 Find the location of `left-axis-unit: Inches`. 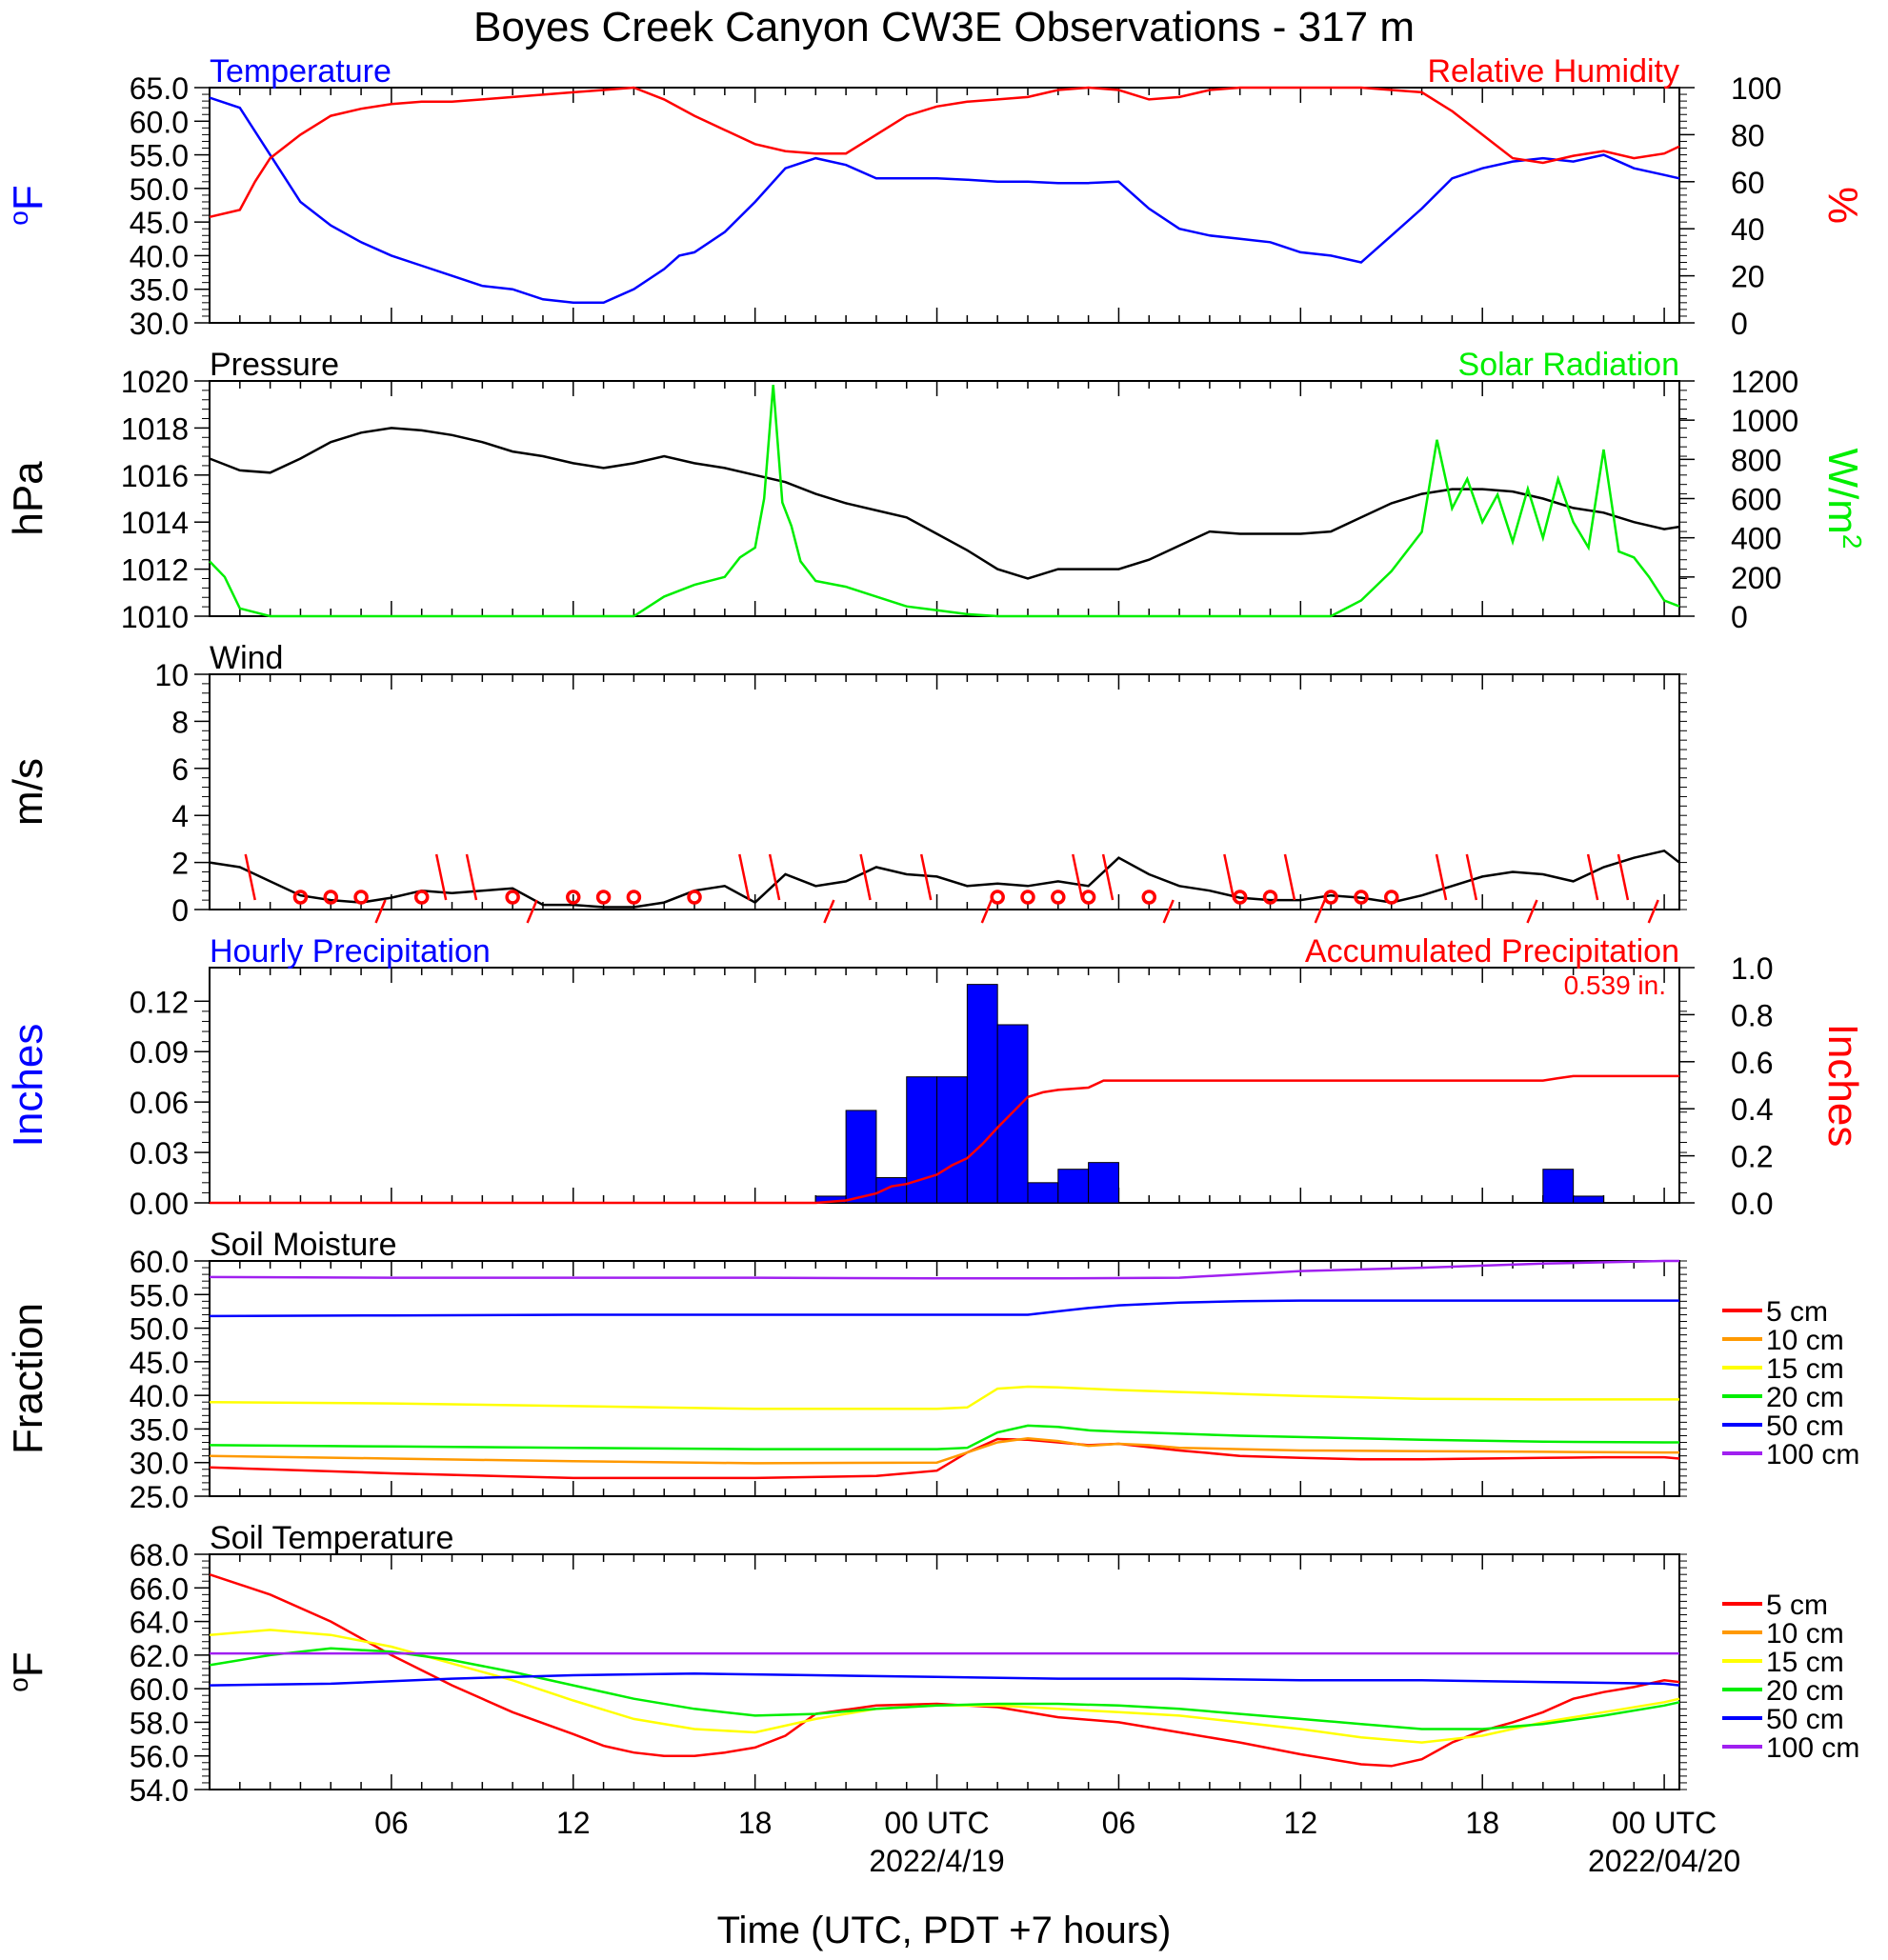

left-axis-unit: Inches is located at coordinates (28, 1086).